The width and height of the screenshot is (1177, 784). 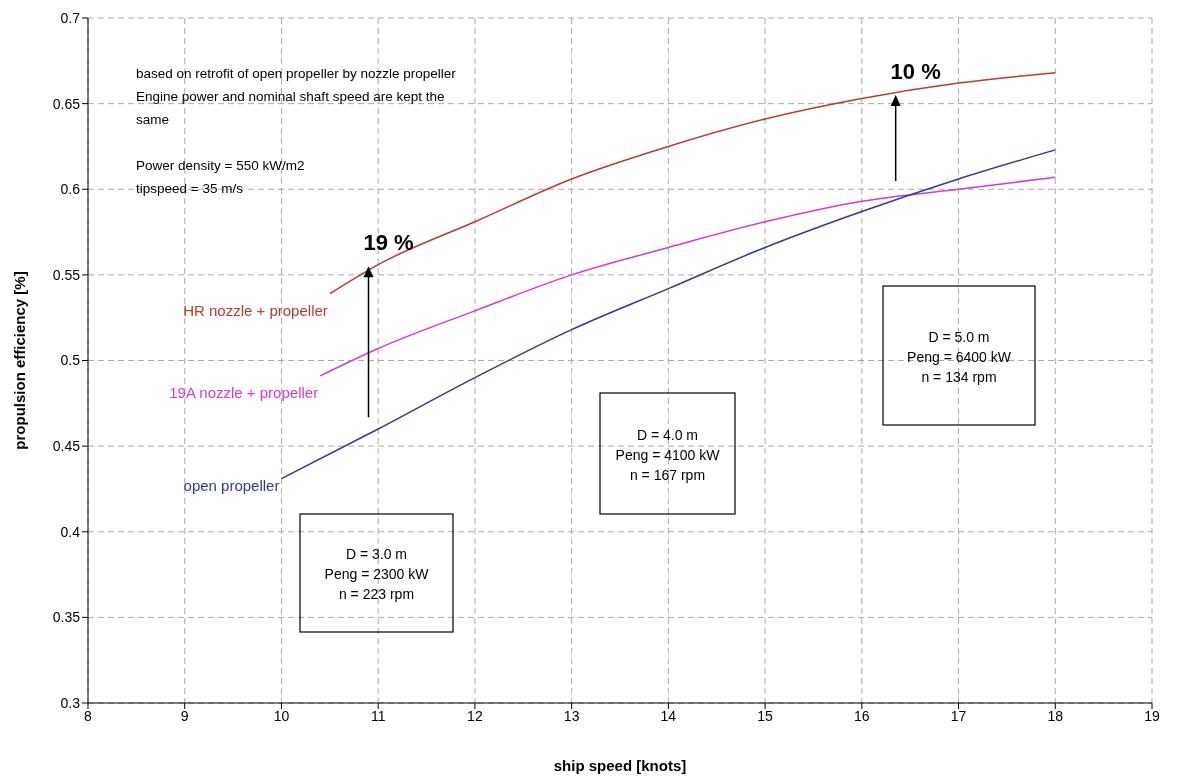 I want to click on x-tick-label: 16, so click(x=862, y=715).